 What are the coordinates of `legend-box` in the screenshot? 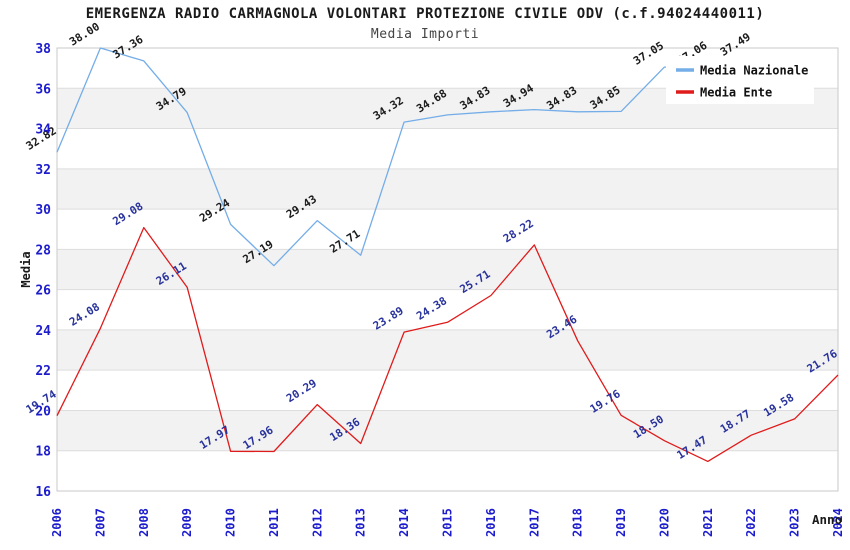 It's located at (740, 80).